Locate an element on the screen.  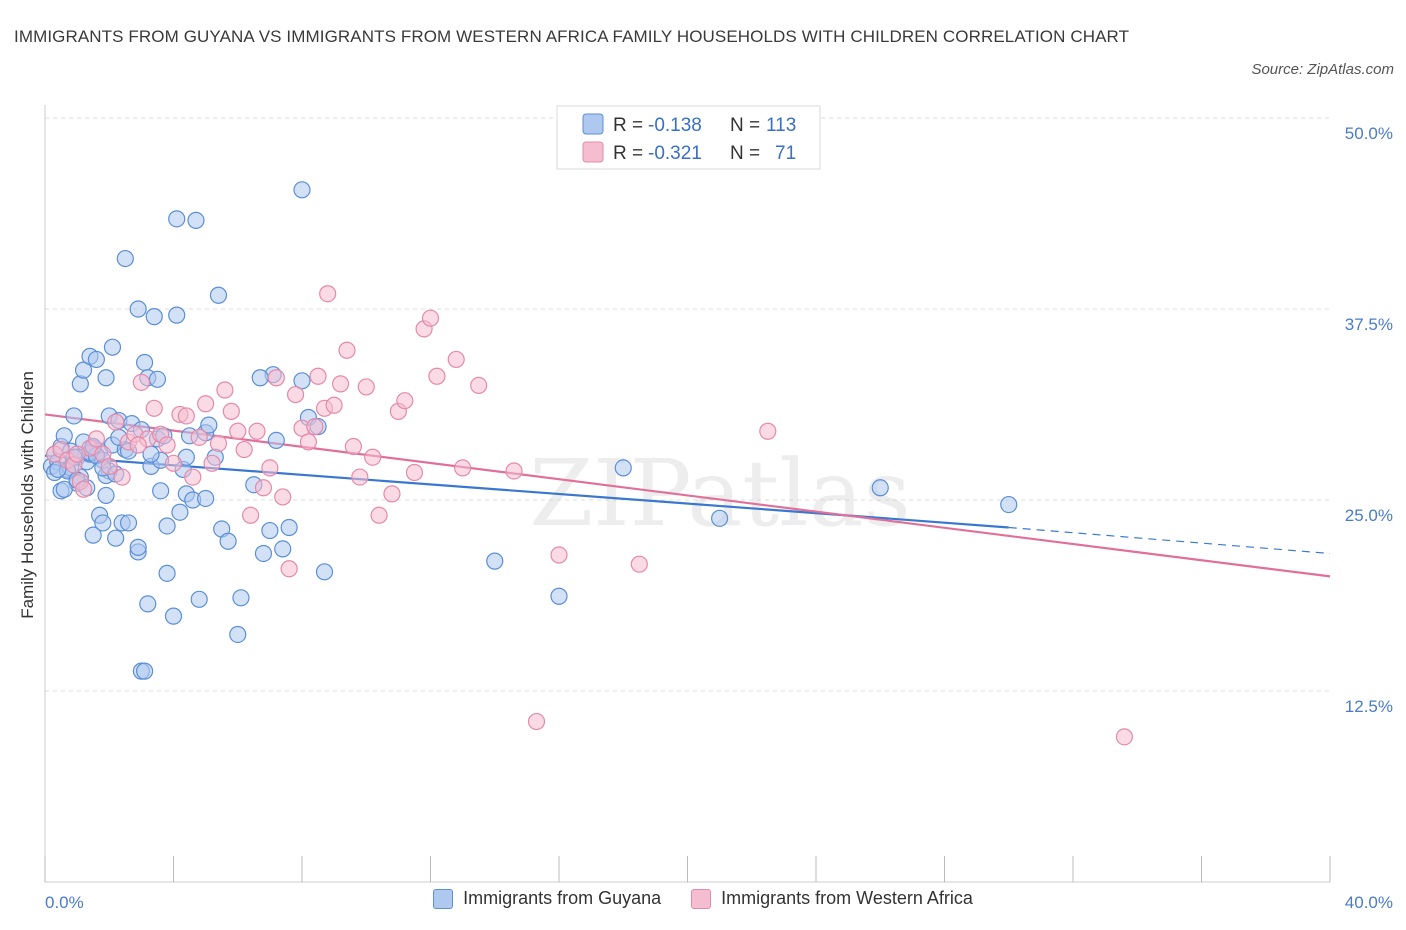
legend-r-value-guyana: -0.138 is located at coordinates (675, 125).